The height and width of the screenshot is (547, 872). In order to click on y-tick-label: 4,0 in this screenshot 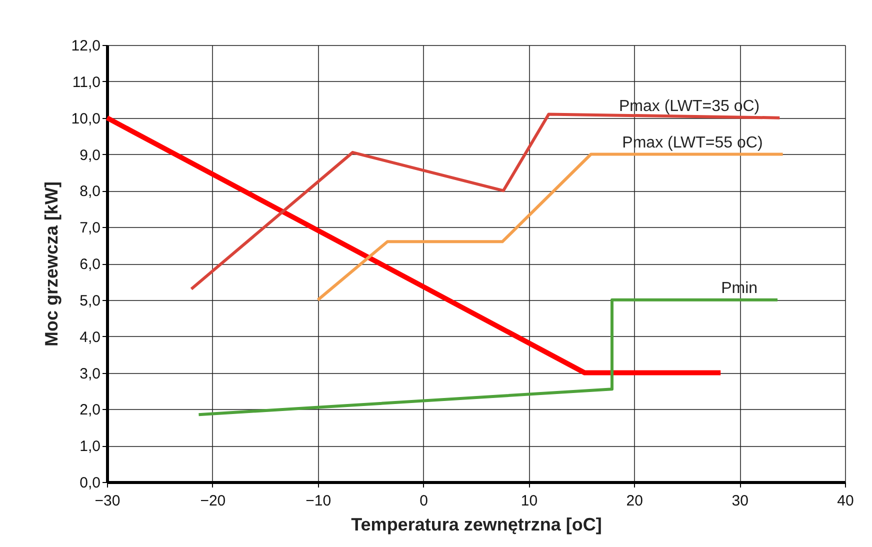, I will do `click(90, 337)`.